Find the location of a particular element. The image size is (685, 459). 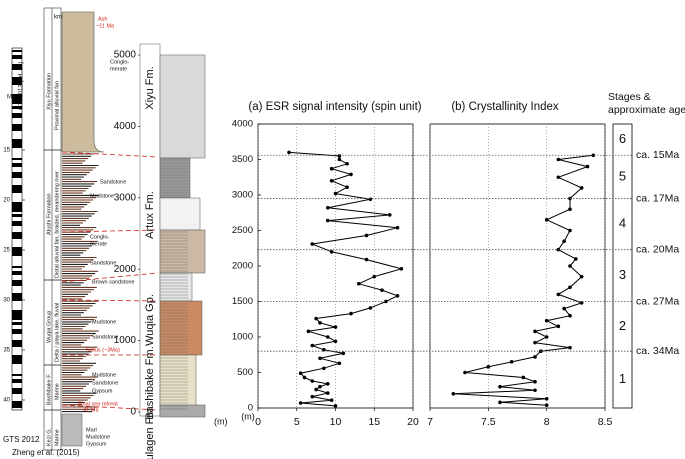

lithology: Gypsum is located at coordinates (102, 391).